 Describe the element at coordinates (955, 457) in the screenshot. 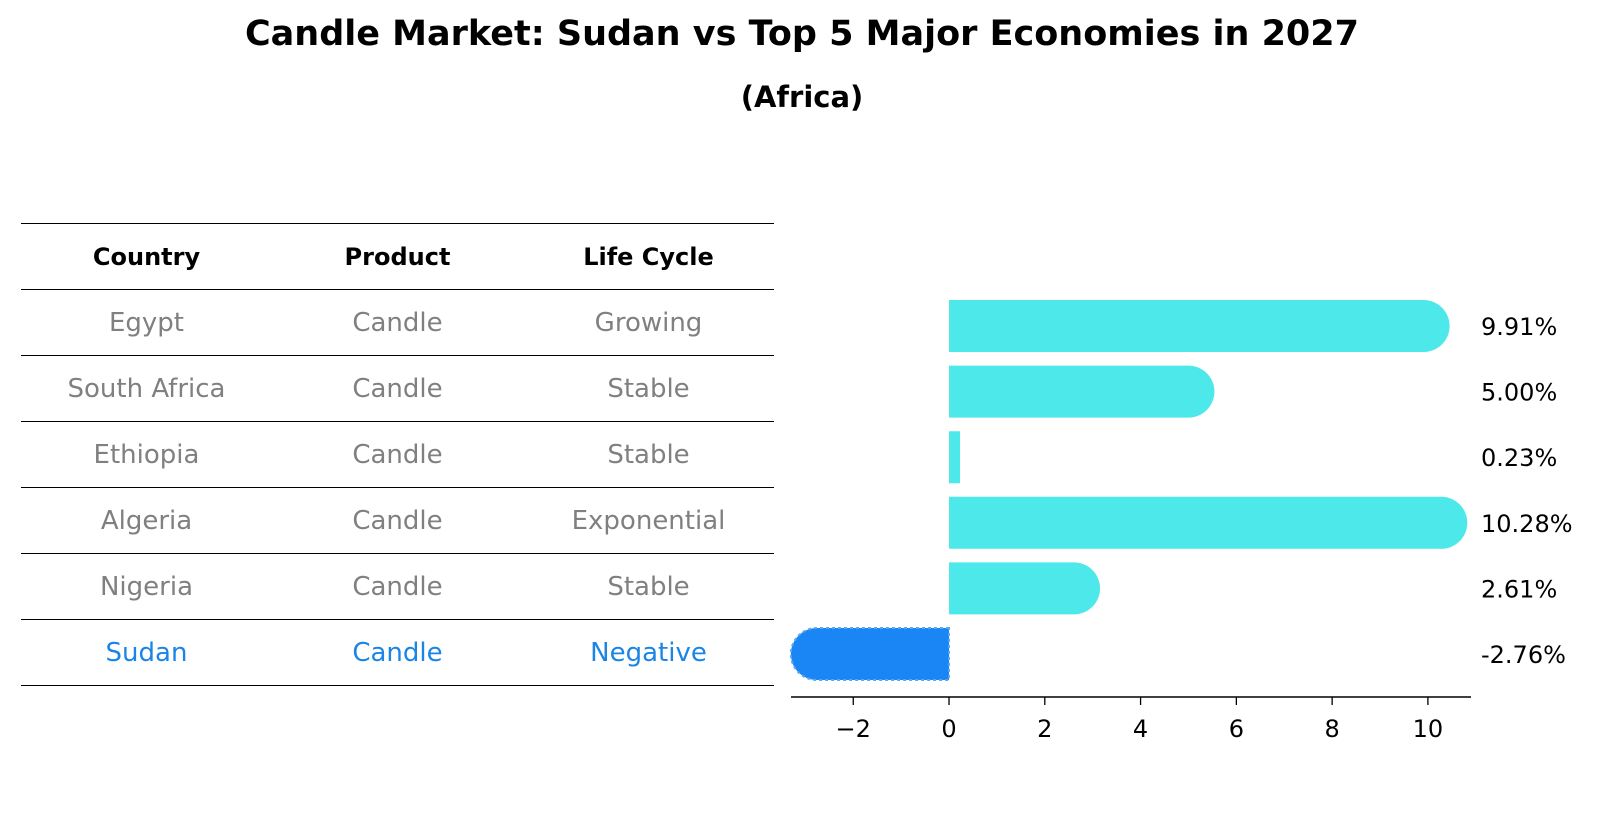

I see `bar-ethiopia` at that location.